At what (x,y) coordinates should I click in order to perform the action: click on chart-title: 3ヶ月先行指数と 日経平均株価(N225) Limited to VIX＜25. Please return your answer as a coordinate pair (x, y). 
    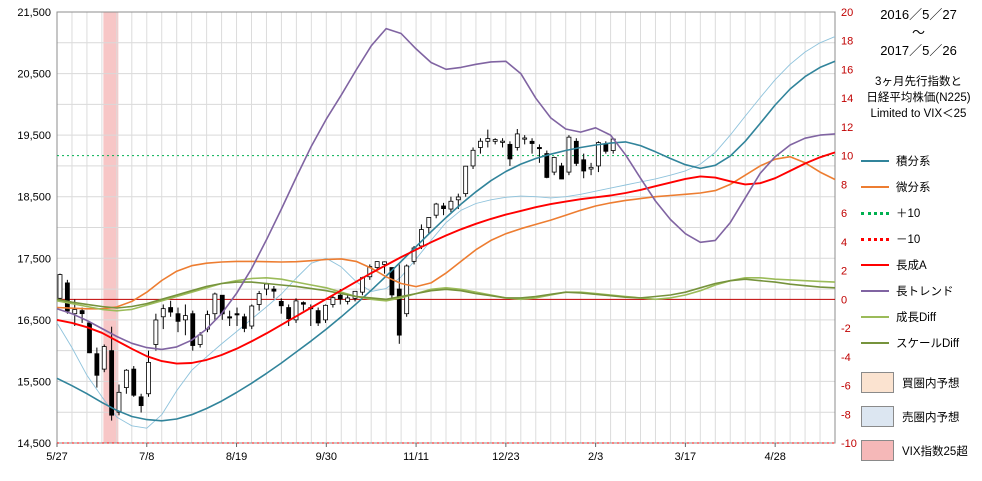
    Looking at the image, I should click on (918, 98).